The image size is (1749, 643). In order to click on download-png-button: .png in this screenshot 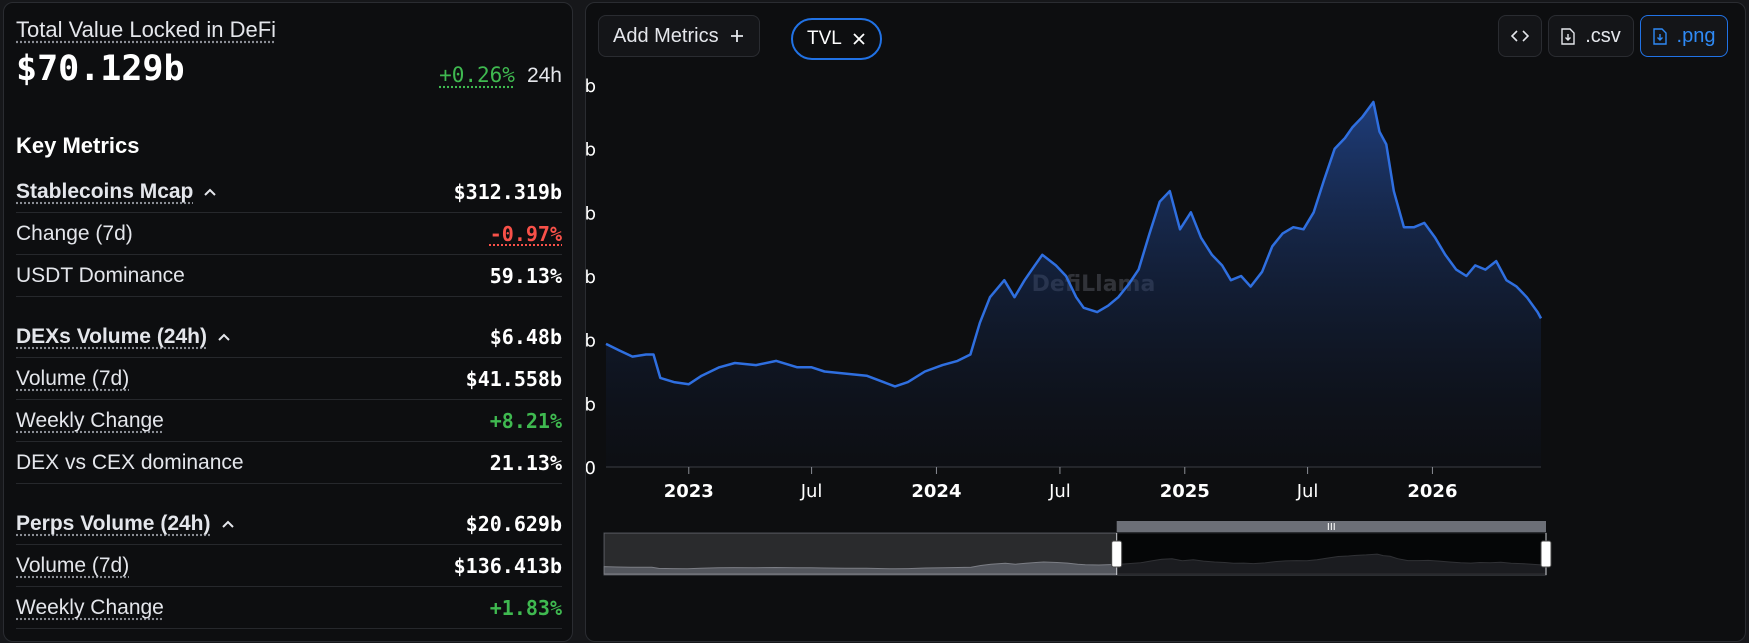, I will do `click(1684, 36)`.